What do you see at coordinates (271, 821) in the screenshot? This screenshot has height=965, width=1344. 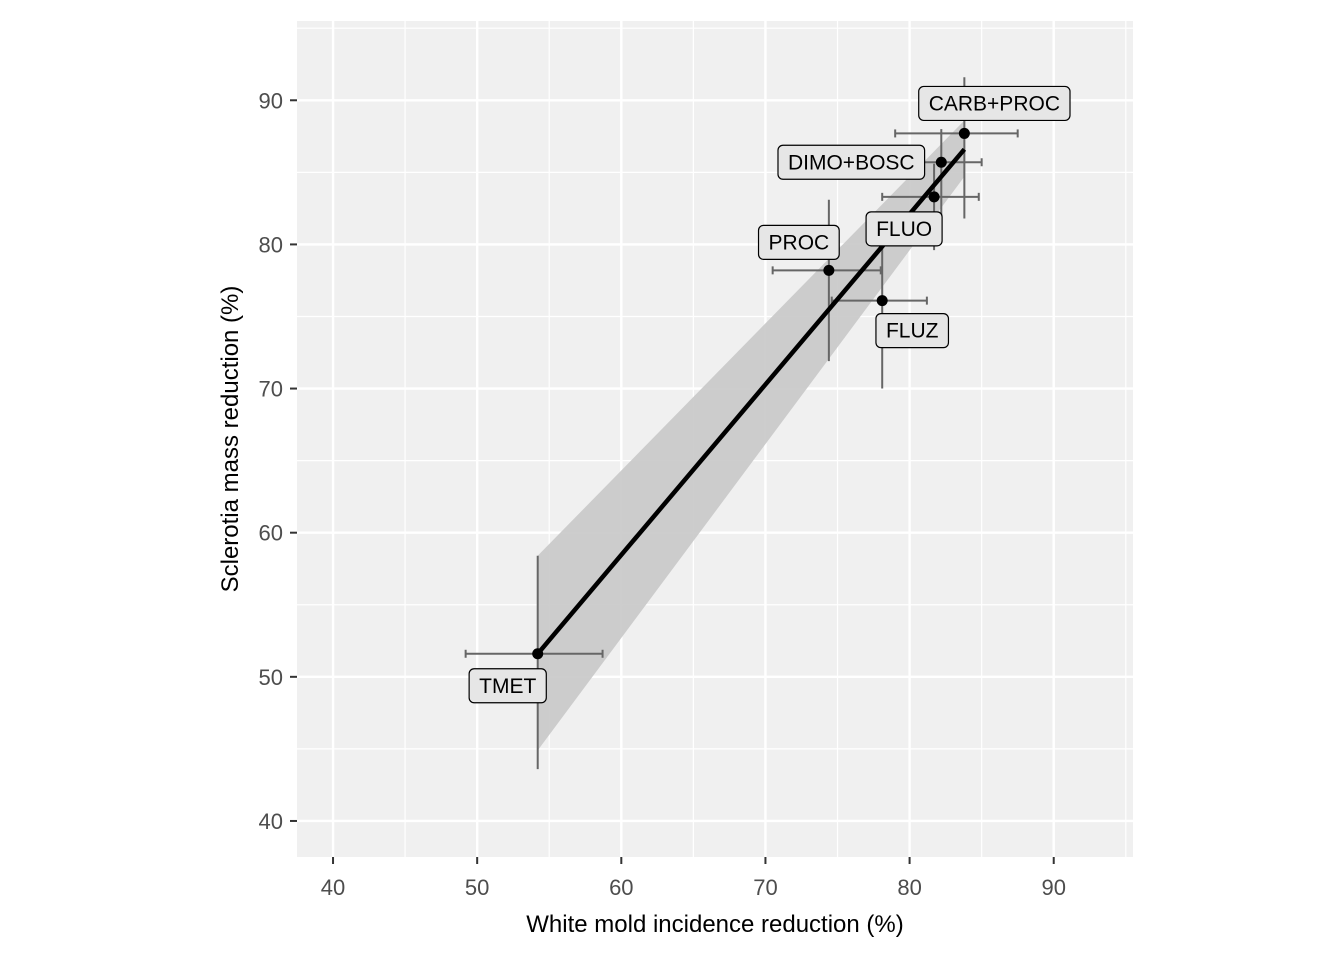 I see `y-tick-label: 40` at bounding box center [271, 821].